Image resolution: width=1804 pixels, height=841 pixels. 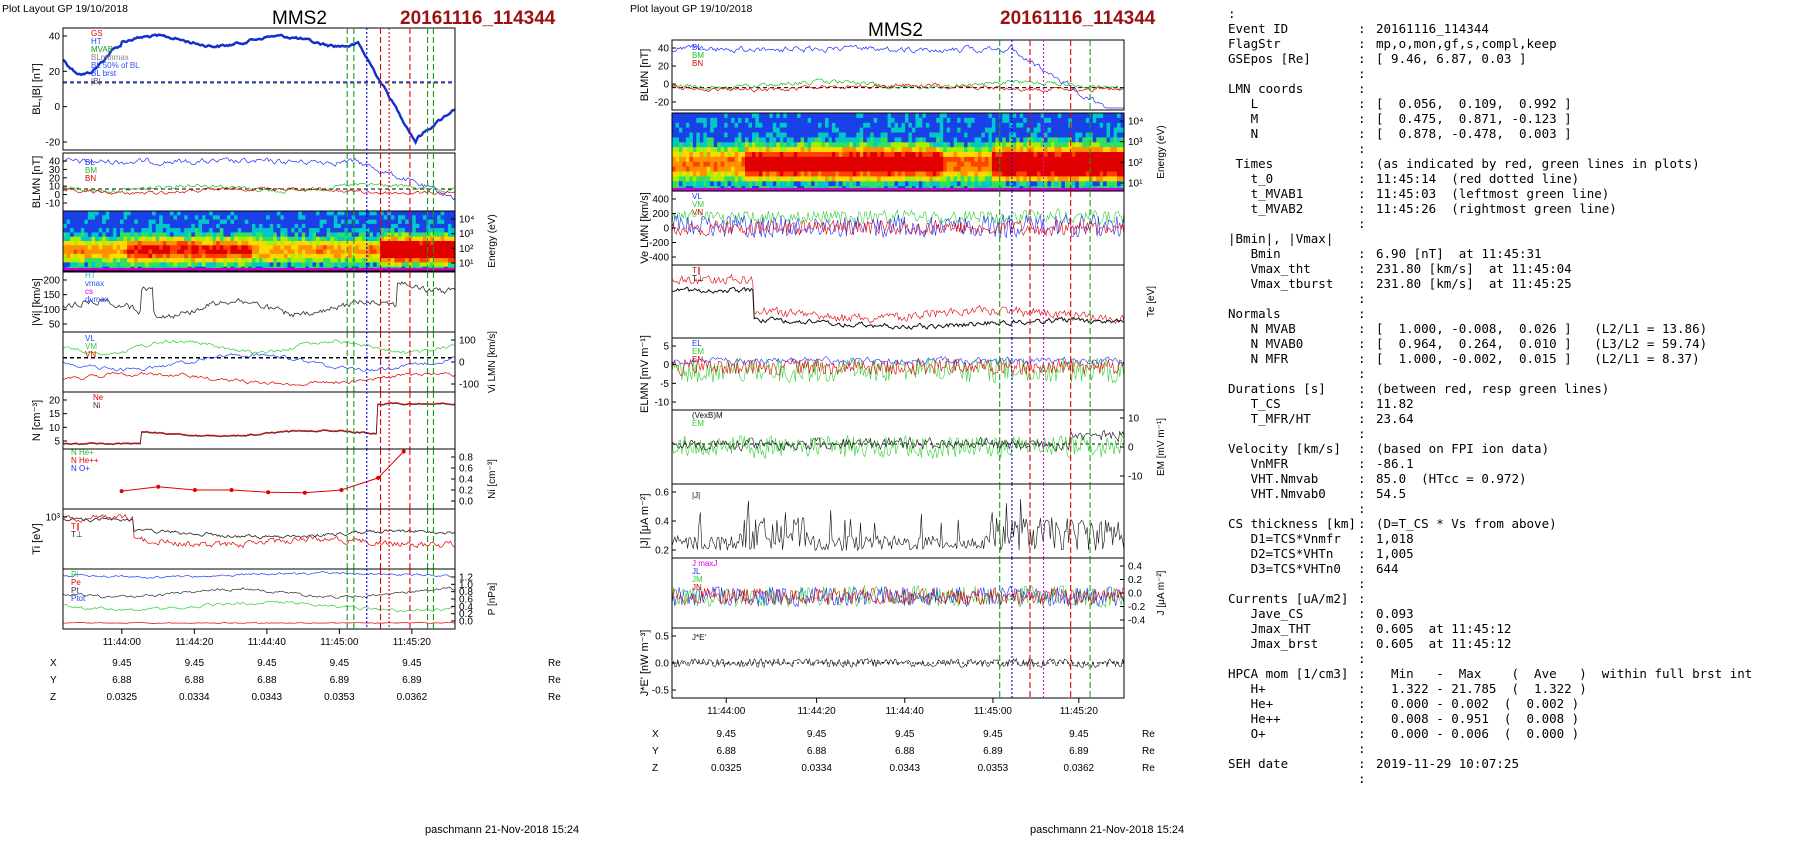 I want to click on summary-key: VnMFR, so click(x=1258, y=463).